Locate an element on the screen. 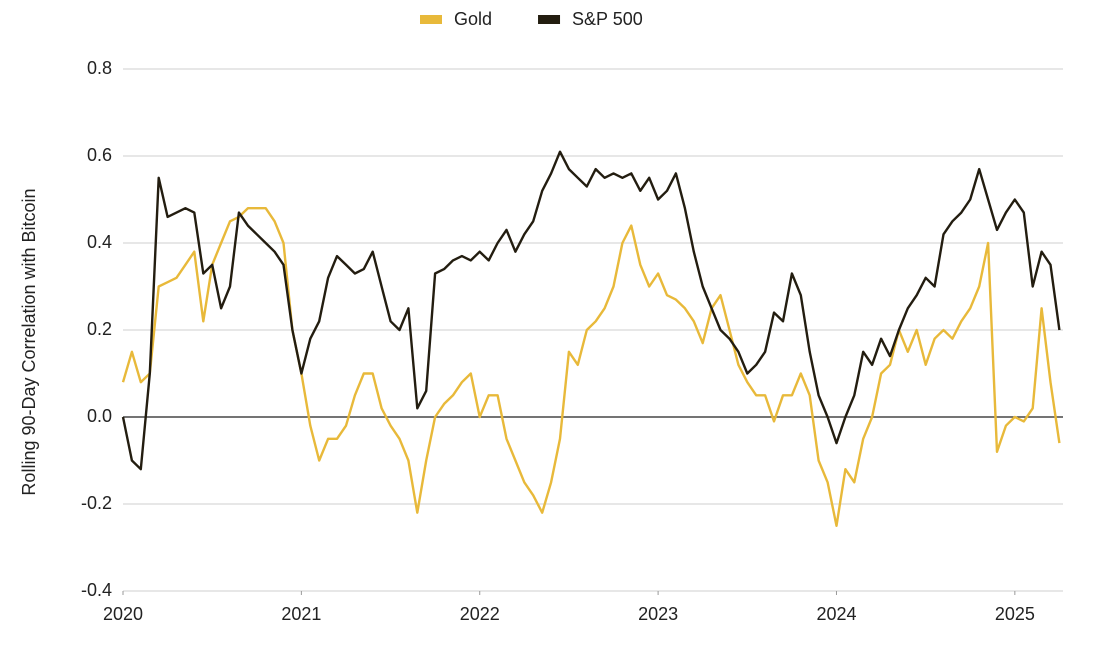  x-tick-label: 2022 is located at coordinates (480, 614).